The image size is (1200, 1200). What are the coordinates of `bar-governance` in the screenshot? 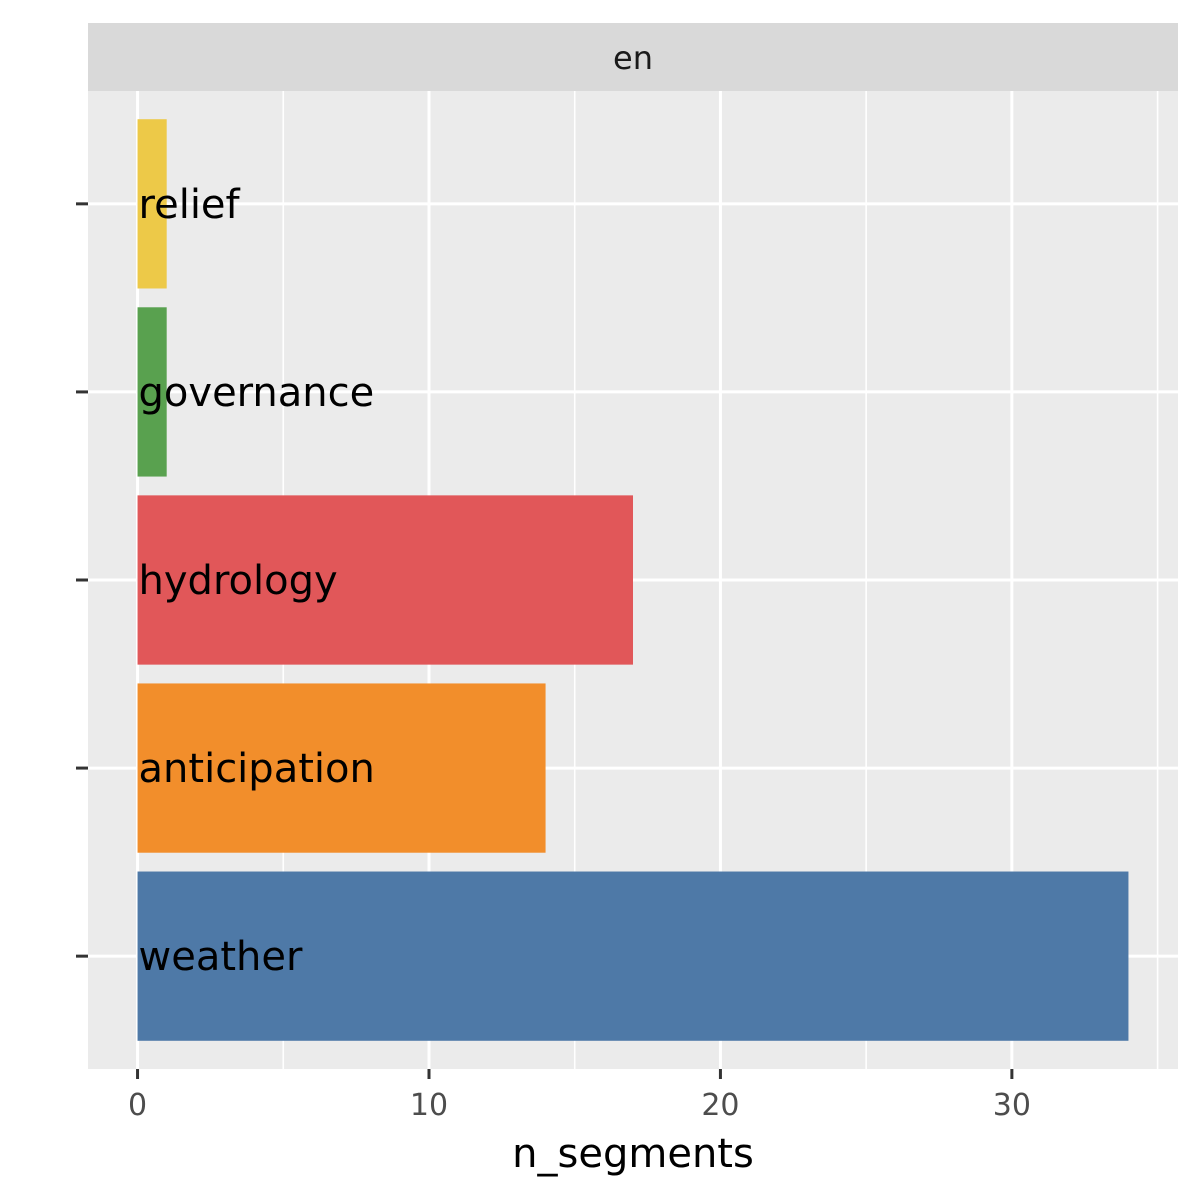 It's located at (152, 392).